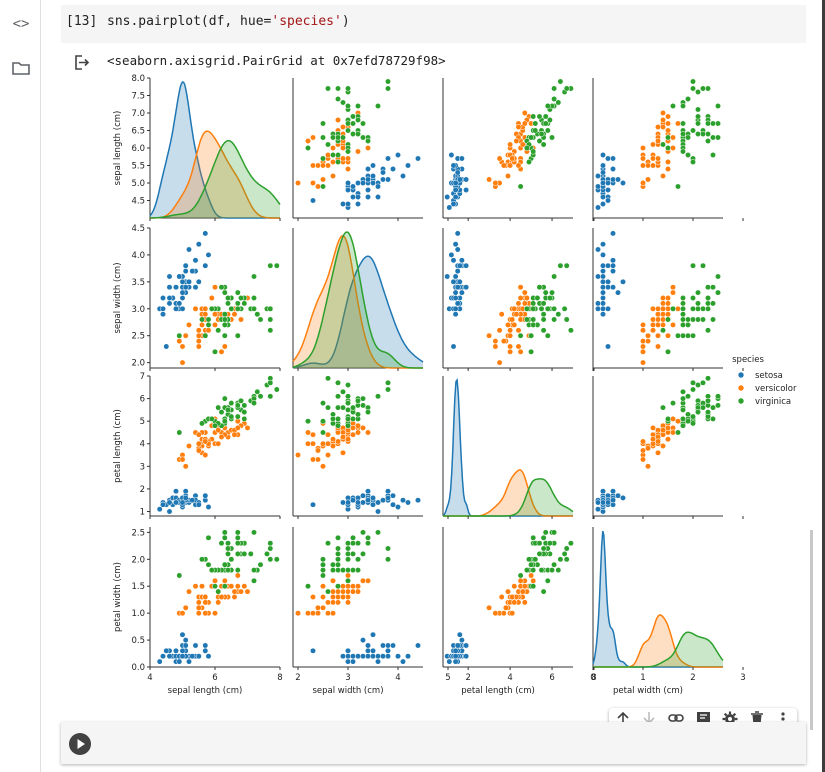 This screenshot has width=825, height=772. What do you see at coordinates (703, 721) in the screenshot?
I see `comment-icon` at bounding box center [703, 721].